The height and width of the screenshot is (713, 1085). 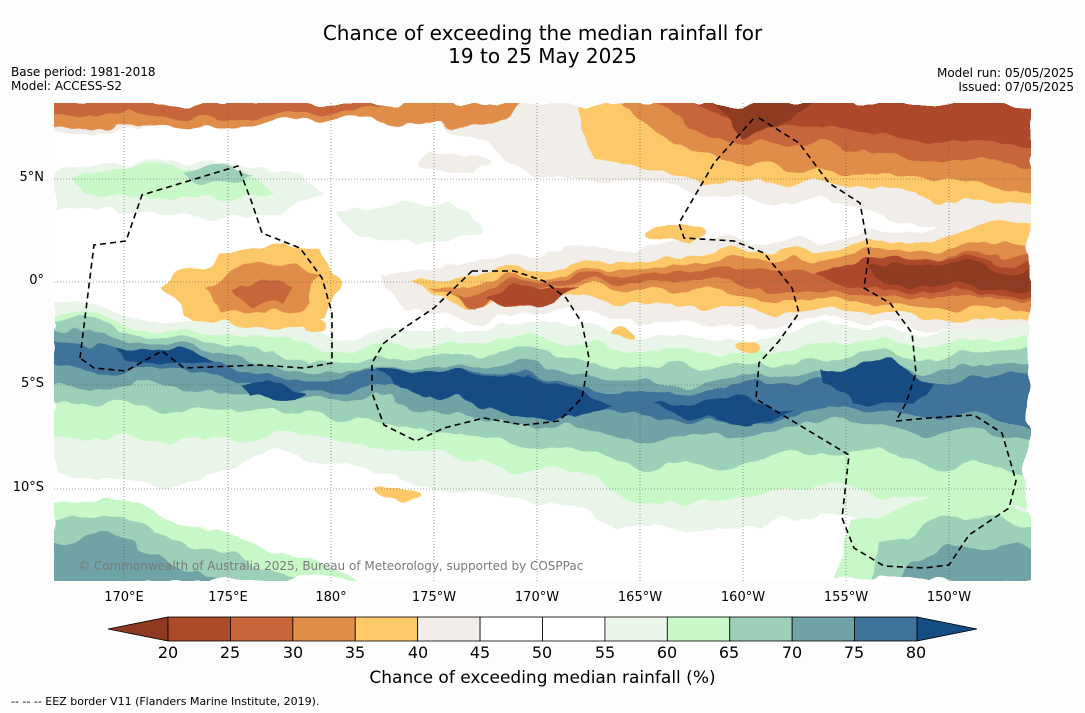 I want to click on meta-right: Model run: 05/05/2025 Issued: 07/05/2025, so click(x=1005, y=80).